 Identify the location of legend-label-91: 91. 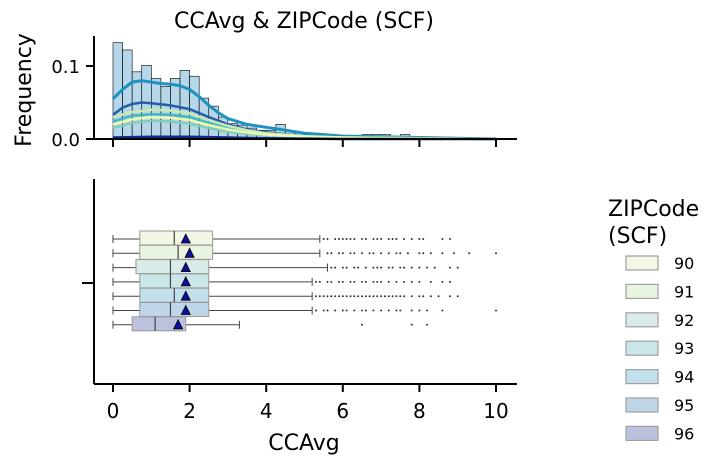
(684, 291).